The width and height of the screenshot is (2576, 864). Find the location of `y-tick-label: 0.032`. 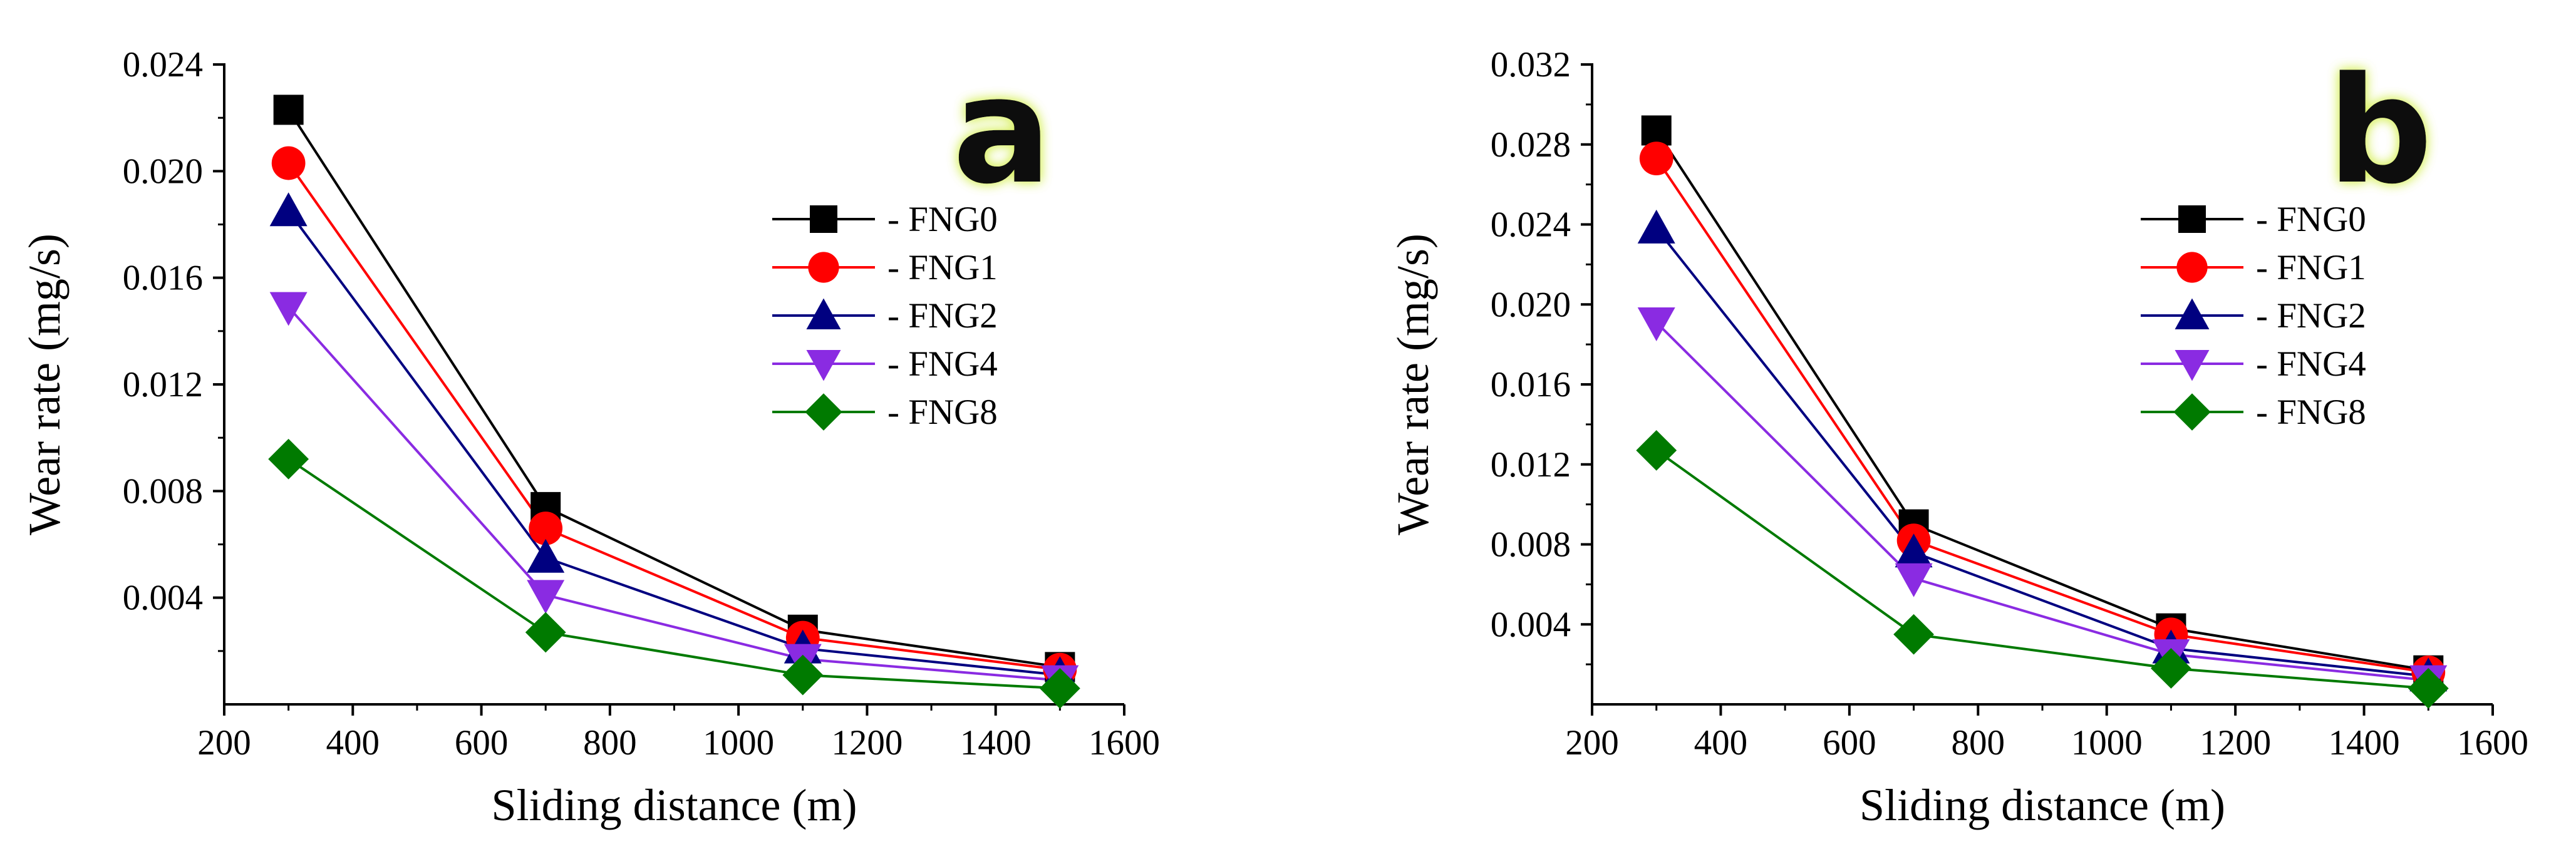

y-tick-label: 0.032 is located at coordinates (1531, 65).